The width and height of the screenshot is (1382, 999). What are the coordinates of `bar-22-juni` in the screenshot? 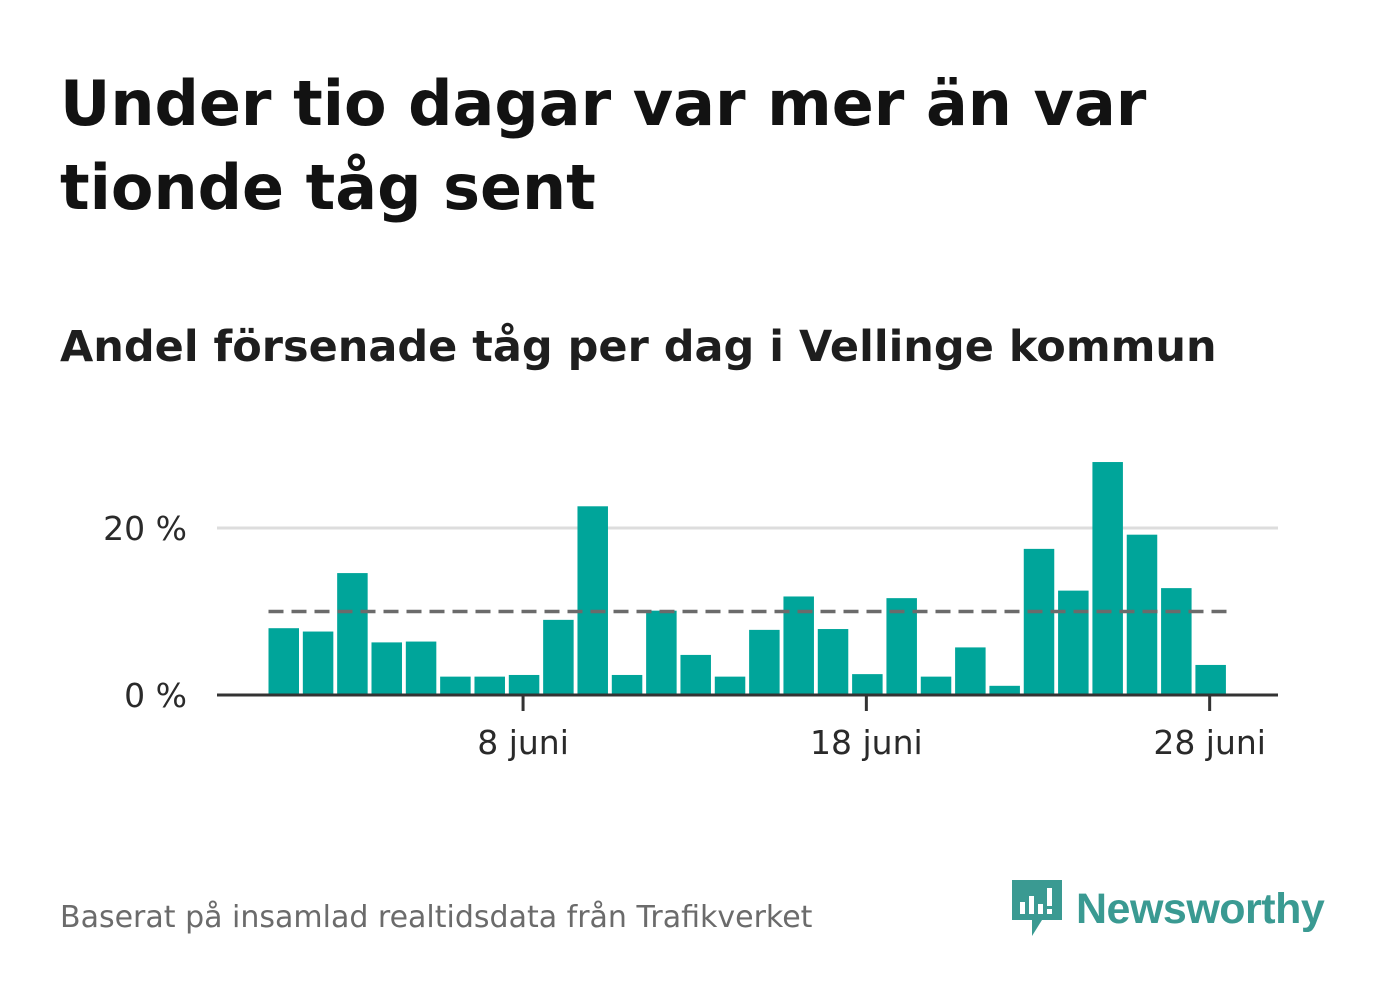 It's located at (1004, 690).